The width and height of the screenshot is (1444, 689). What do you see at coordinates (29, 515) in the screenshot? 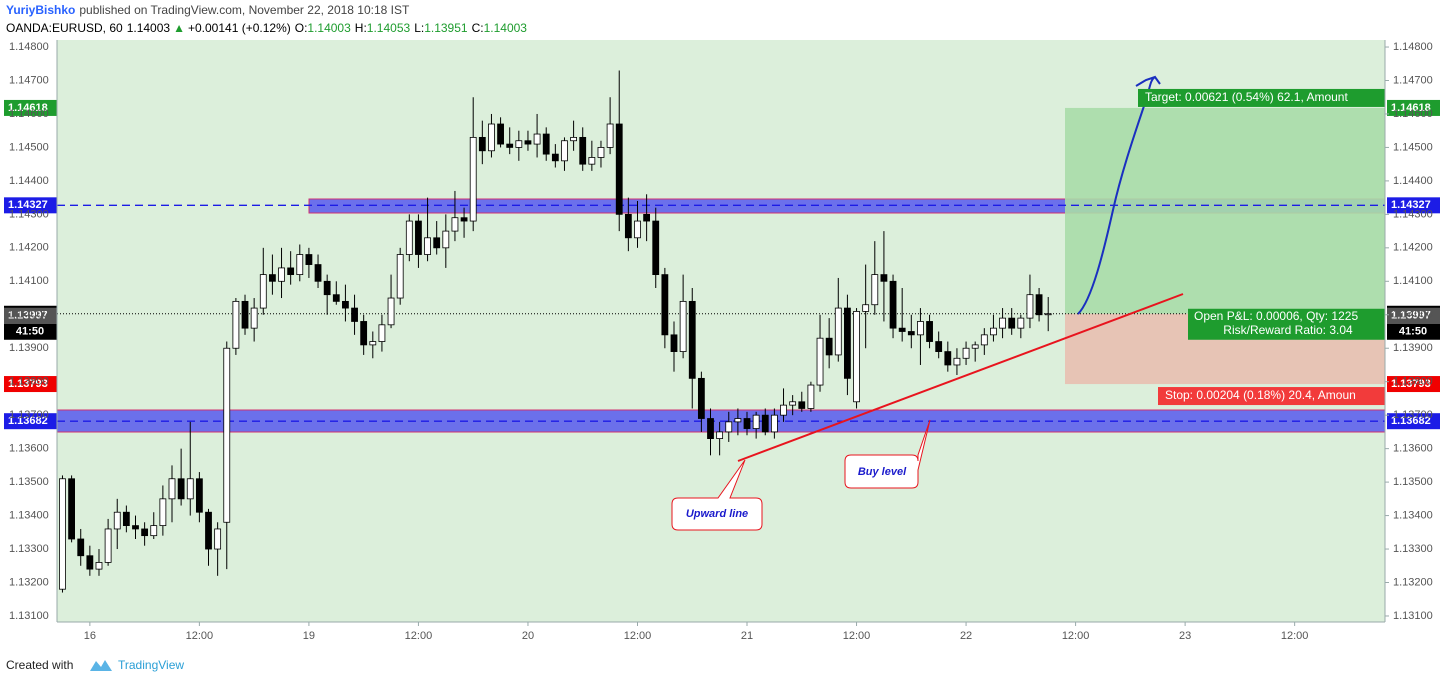
I see `y-tick-label: 1.13400` at bounding box center [29, 515].